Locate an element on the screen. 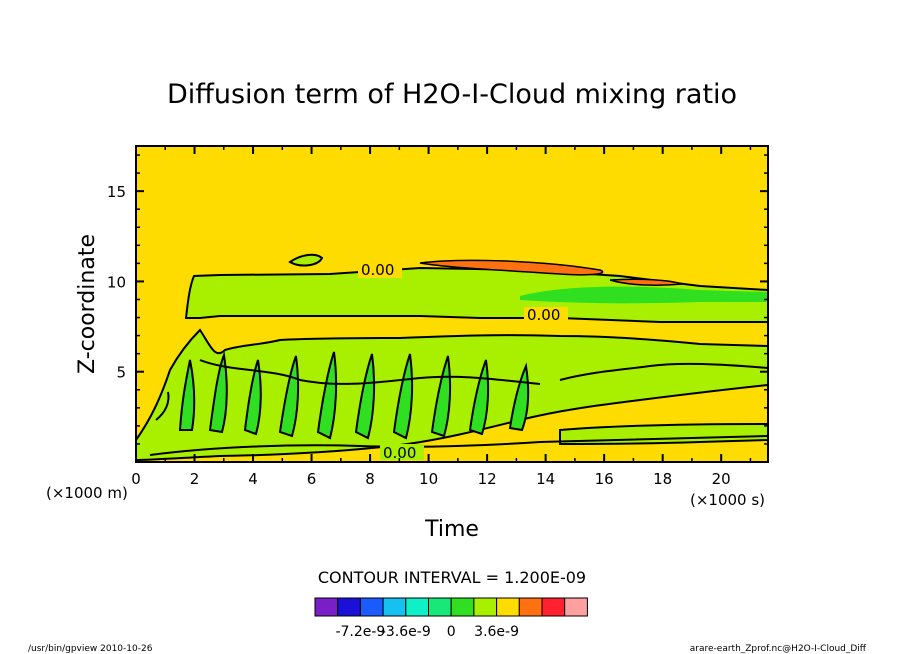 This screenshot has height=654, width=904. y-tick-label: 10 is located at coordinates (116, 282).